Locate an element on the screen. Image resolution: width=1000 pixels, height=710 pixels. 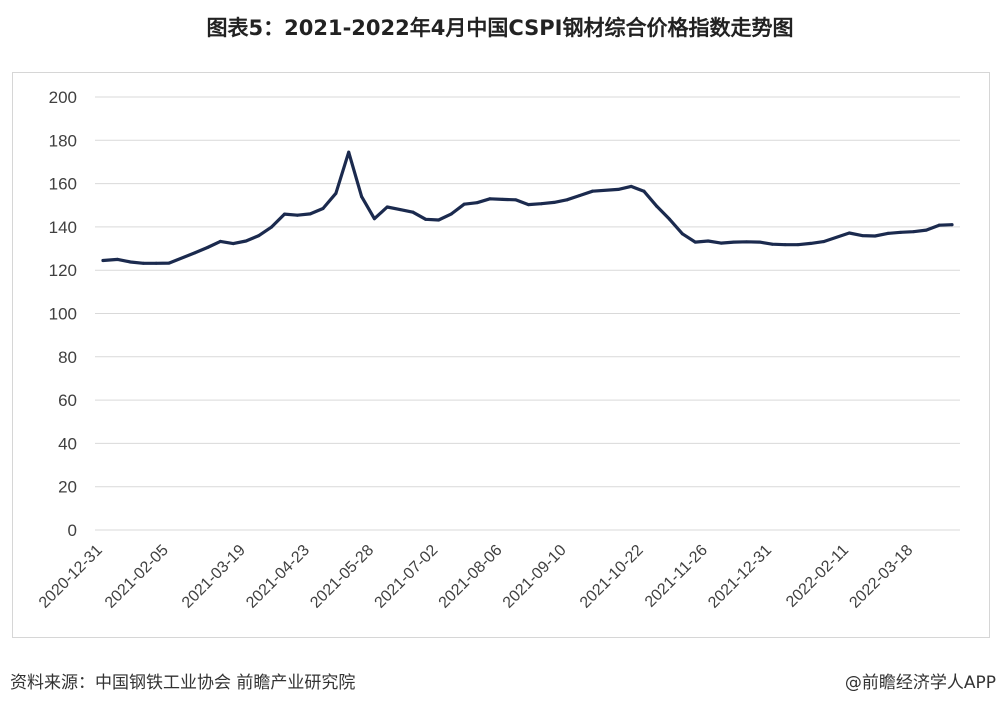
y-tick-label: 60 is located at coordinates (67, 400).